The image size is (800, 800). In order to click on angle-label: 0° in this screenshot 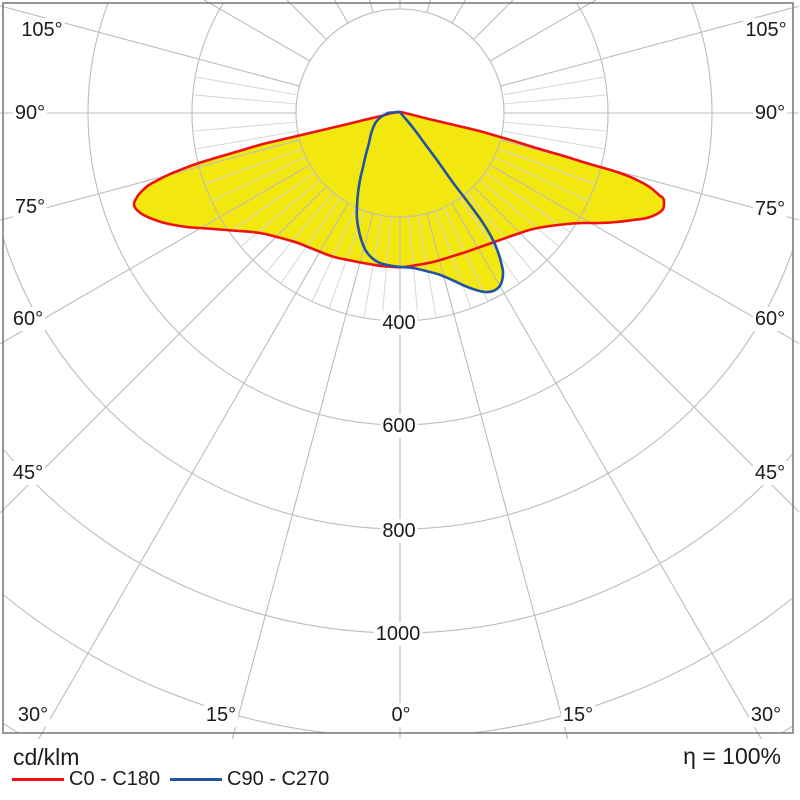, I will do `click(401, 715)`.